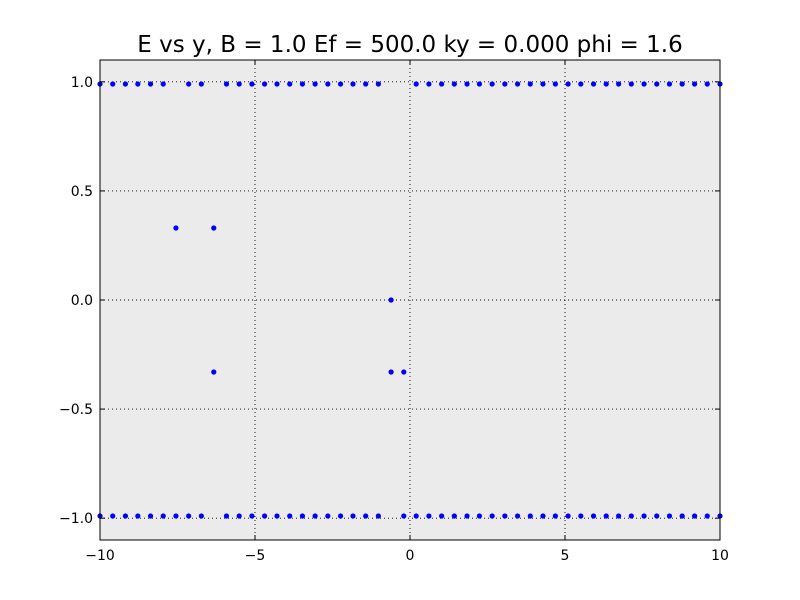  Describe the element at coordinates (76, 410) in the screenshot. I see `y-tick-label: −0.5` at that location.